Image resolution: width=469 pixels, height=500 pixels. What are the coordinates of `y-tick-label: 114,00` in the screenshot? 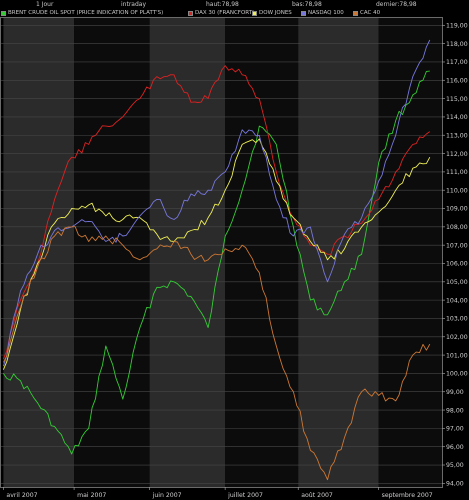 It's located at (457, 117).